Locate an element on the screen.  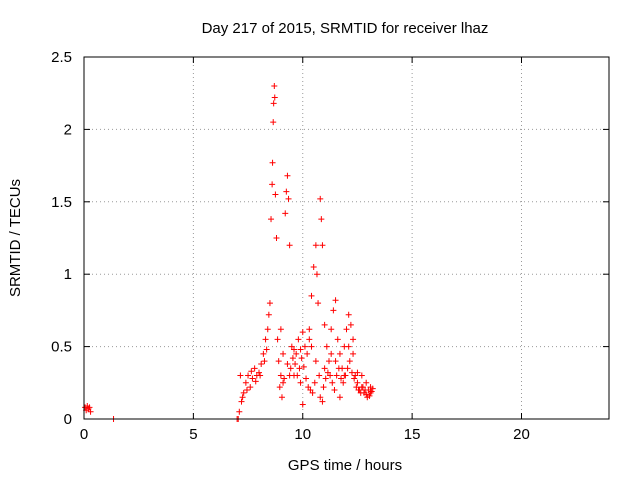
x-axis-label: GPS time / hours is located at coordinates (345, 465).